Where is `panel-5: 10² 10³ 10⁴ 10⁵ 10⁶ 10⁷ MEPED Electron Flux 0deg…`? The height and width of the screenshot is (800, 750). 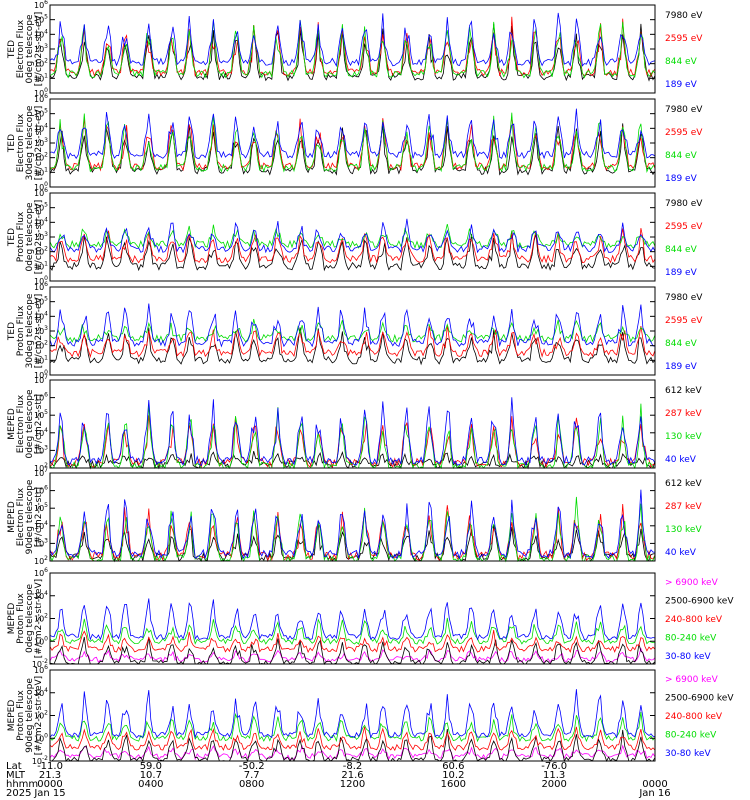
panel-5: 10² 10³ 10⁴ 10⁵ 10⁶ 10⁷ MEPED Electron Flux 0deg… is located at coordinates (354, 423).